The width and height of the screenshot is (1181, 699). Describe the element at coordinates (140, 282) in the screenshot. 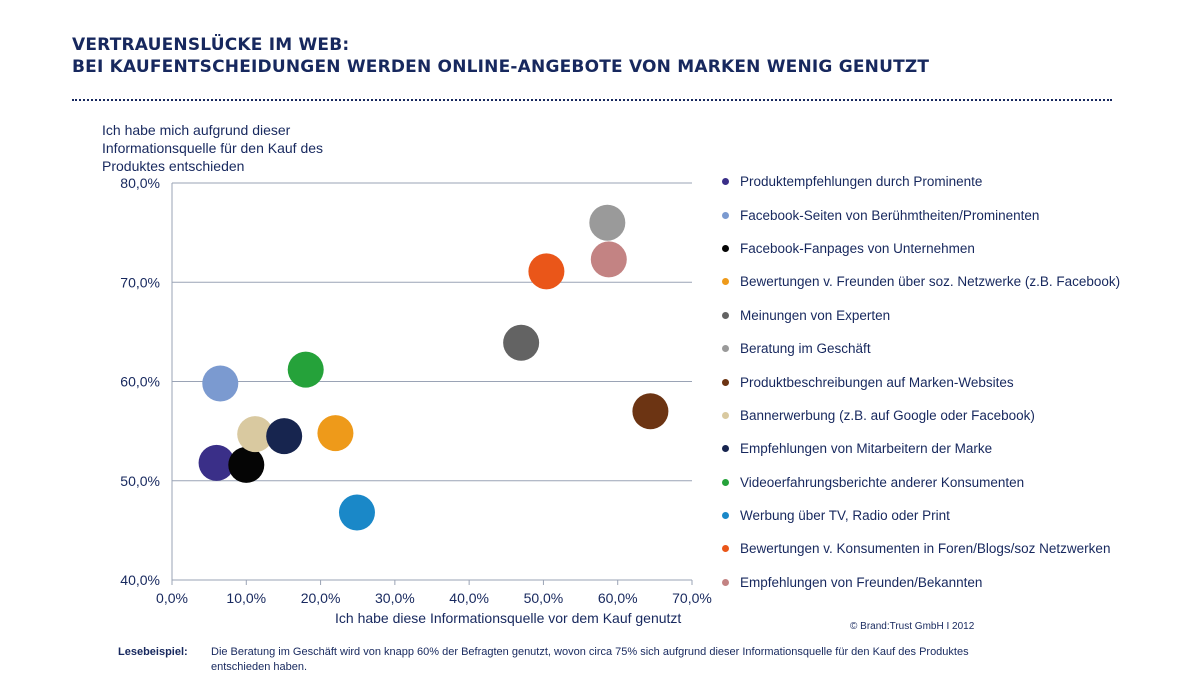

I see `y-tick-label: 70,0%` at that location.